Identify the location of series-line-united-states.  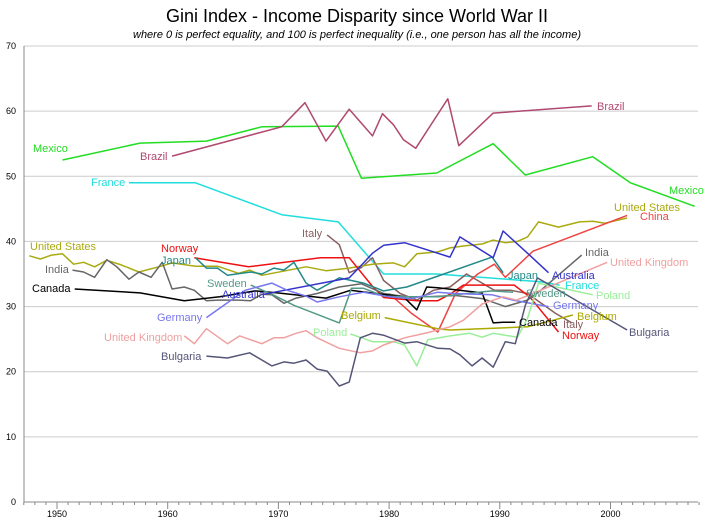
(328, 247).